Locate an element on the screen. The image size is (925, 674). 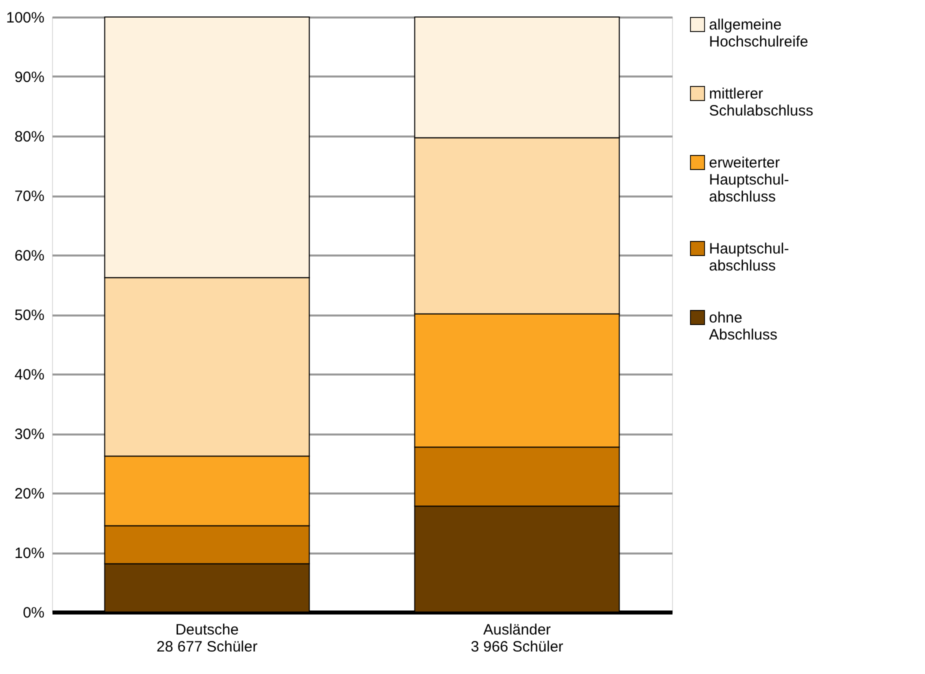
y-tick-label: 70% is located at coordinates (29, 196).